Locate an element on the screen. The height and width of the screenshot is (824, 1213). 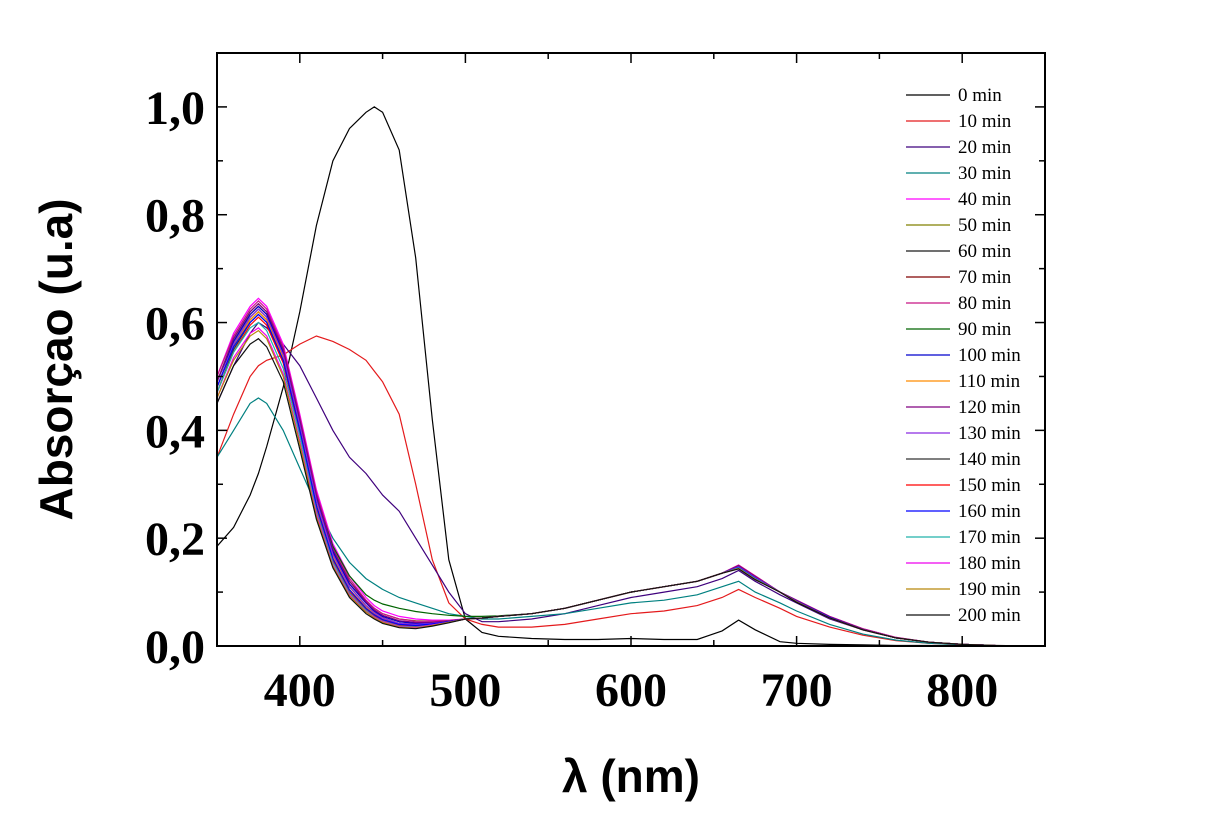
legend-label: 200 min is located at coordinates (989, 615).